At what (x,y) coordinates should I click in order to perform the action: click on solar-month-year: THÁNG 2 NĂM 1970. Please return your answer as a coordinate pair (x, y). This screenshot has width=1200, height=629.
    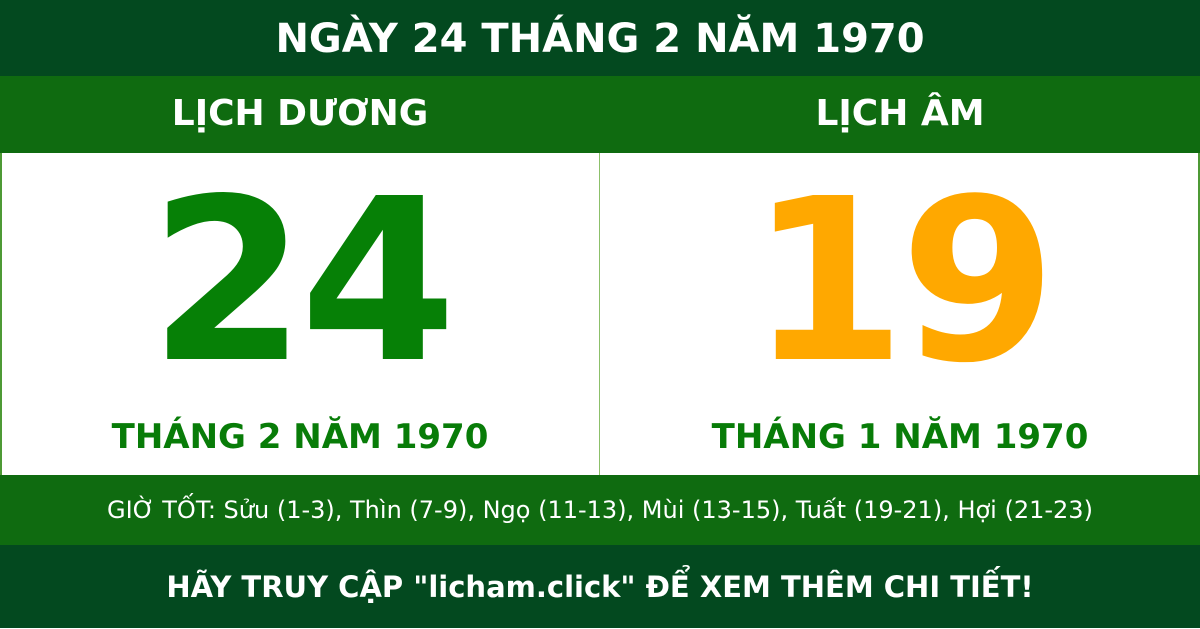
    Looking at the image, I should click on (300, 437).